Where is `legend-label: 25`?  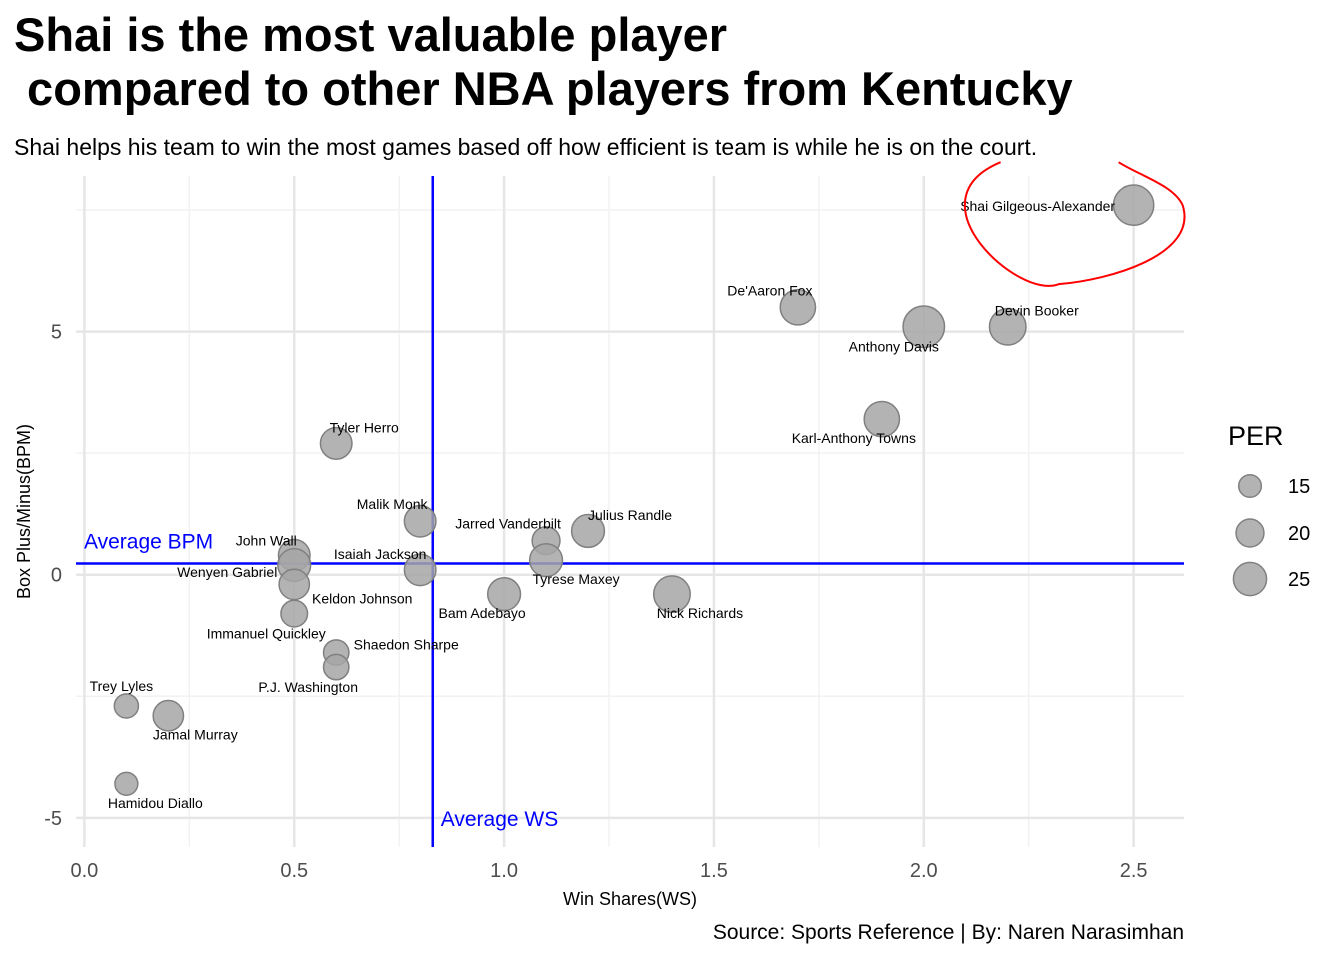
legend-label: 25 is located at coordinates (1299, 580).